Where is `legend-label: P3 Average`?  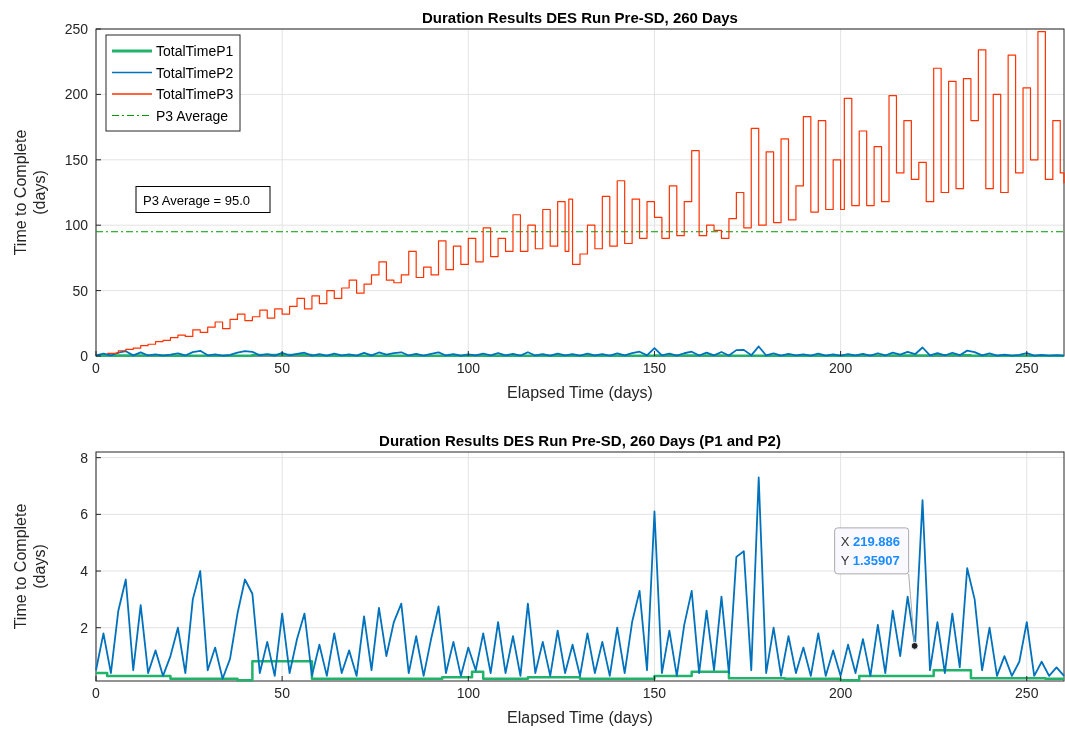
legend-label: P3 Average is located at coordinates (192, 115).